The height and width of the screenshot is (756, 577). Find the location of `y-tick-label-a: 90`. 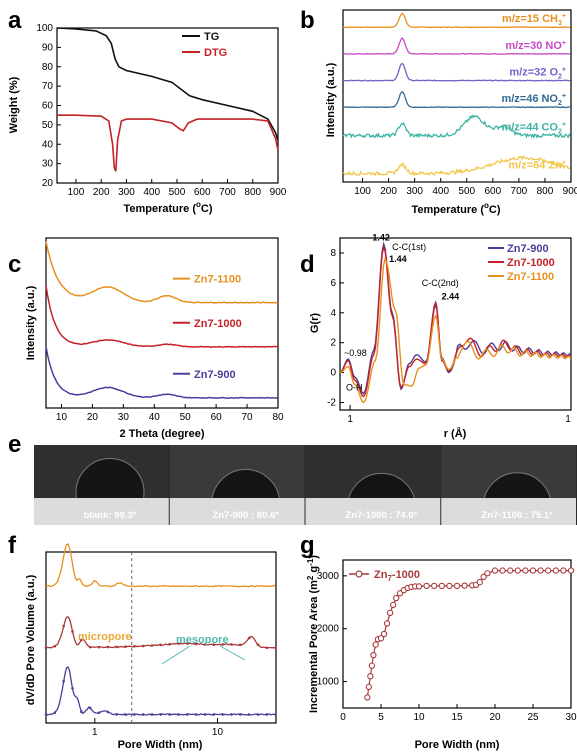

y-tick-label-a: 90 is located at coordinates (48, 47).